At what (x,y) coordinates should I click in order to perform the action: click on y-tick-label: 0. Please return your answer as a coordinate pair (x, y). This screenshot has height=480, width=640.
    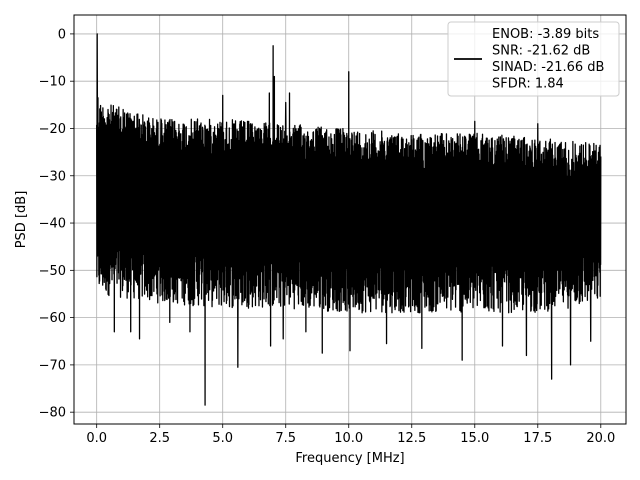
    Looking at the image, I should click on (62, 34).